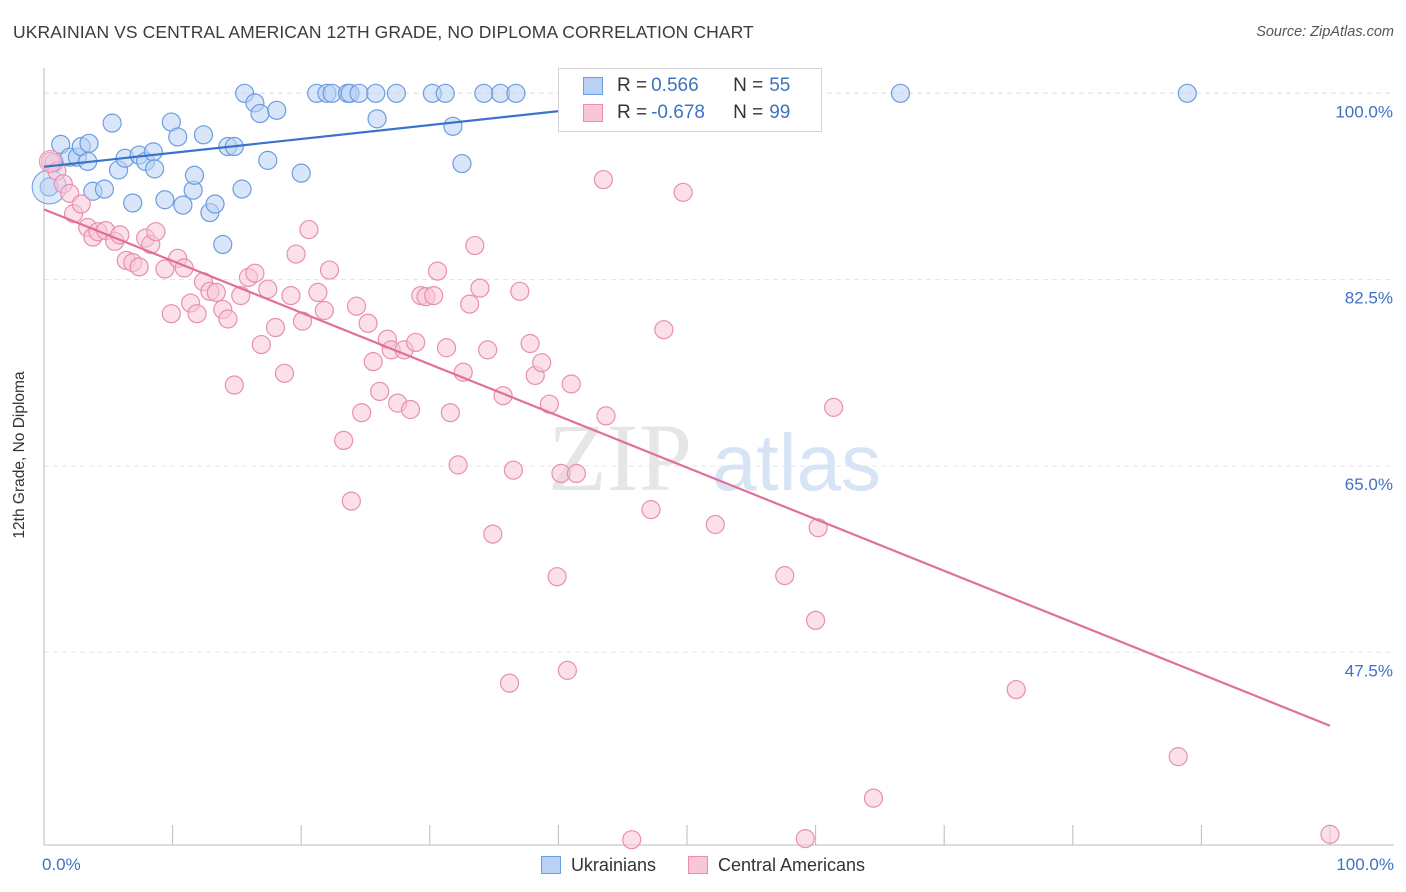 The height and width of the screenshot is (892, 1406). Describe the element at coordinates (678, 112) in the screenshot. I see `r-value: -0.678` at that location.